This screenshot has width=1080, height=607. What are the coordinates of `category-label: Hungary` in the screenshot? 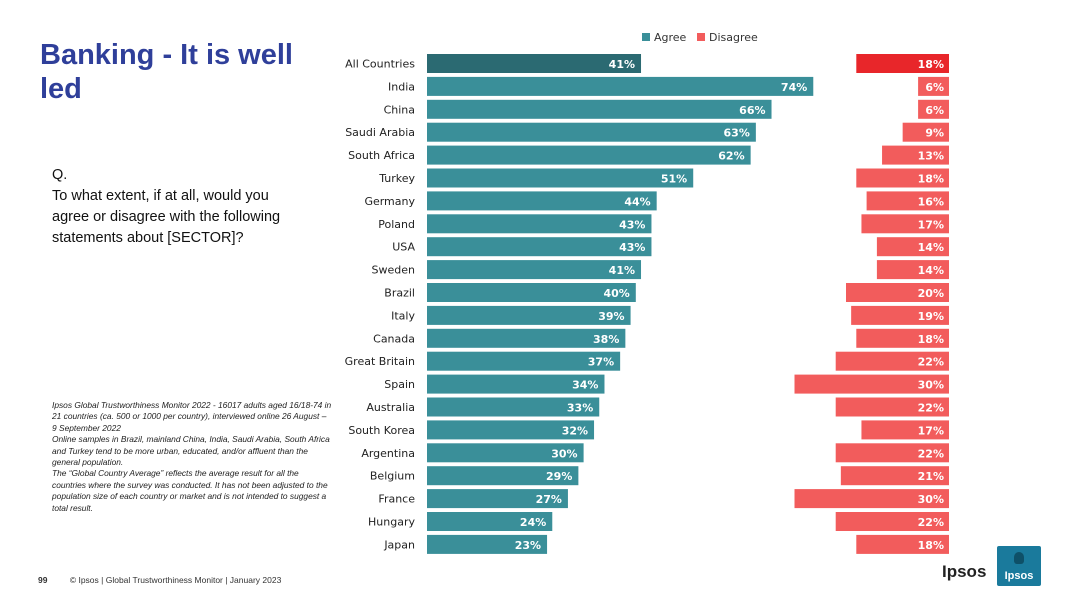 It's located at (391, 522).